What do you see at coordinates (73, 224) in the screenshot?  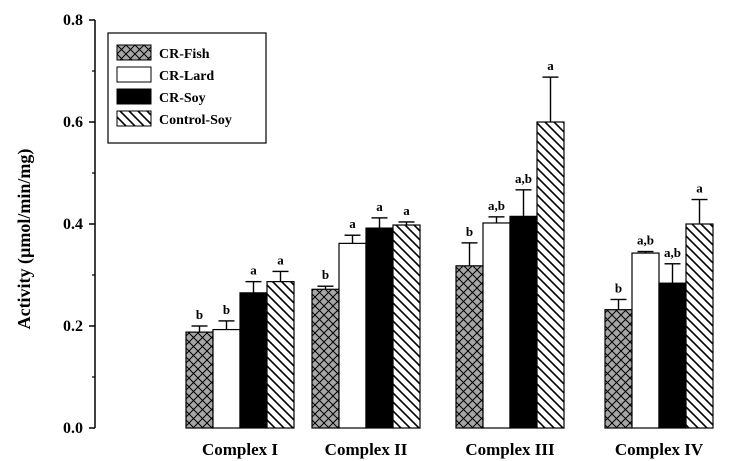 I see `y-tick-label: 0.4` at bounding box center [73, 224].